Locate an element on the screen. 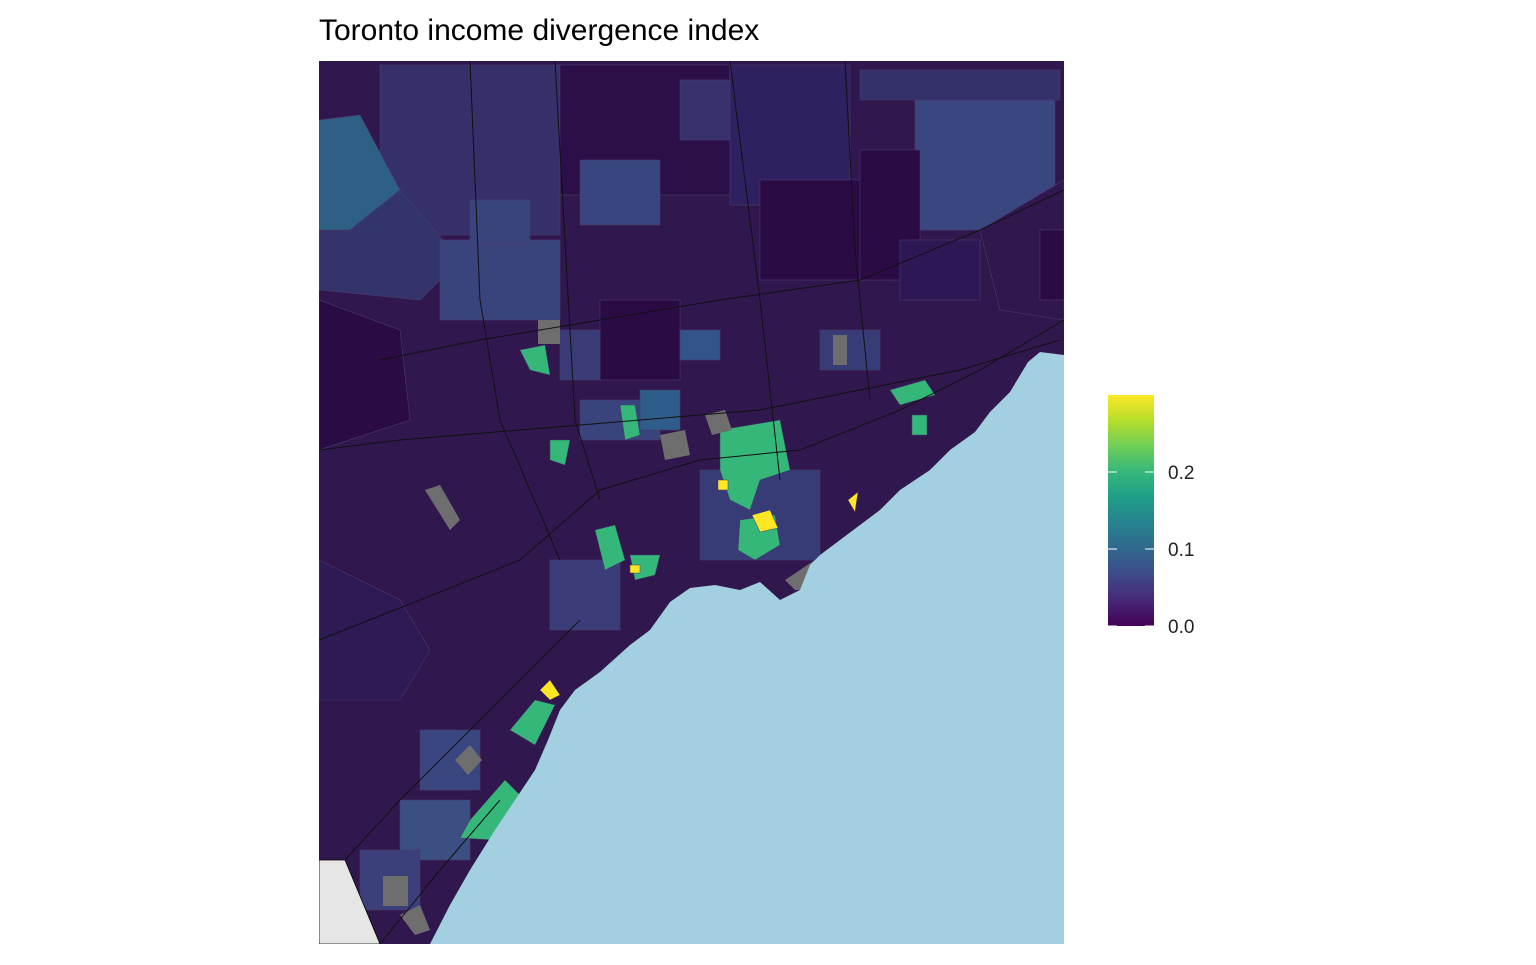  colorbar-tick-label: 0.0 is located at coordinates (1181, 627).